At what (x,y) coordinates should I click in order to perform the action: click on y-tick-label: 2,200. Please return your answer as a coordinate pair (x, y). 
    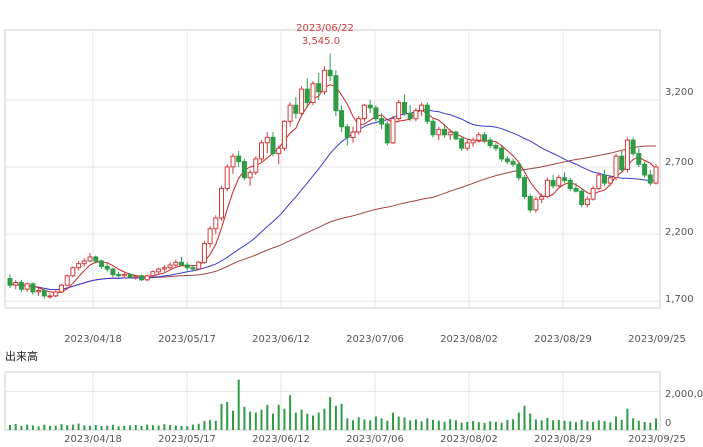
    Looking at the image, I should click on (679, 232).